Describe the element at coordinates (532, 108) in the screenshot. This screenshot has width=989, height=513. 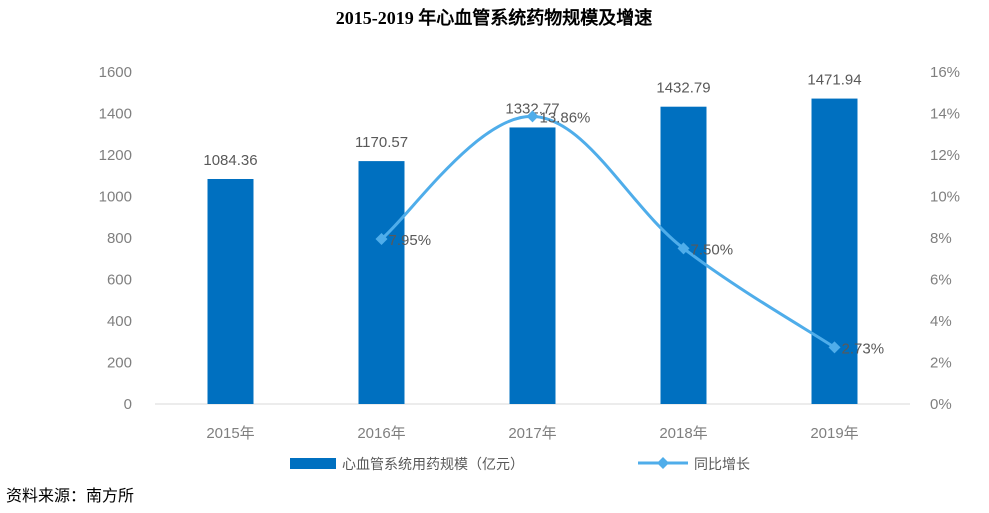
I see `bar-data-label: 1332.77` at that location.